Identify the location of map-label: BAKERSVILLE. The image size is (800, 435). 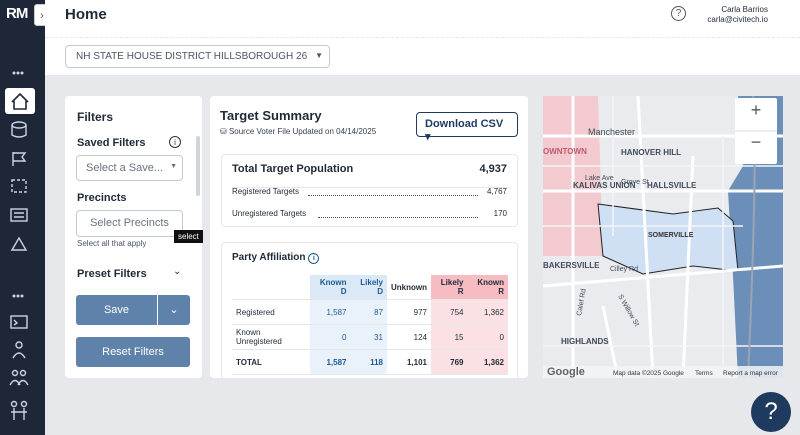
(571, 265).